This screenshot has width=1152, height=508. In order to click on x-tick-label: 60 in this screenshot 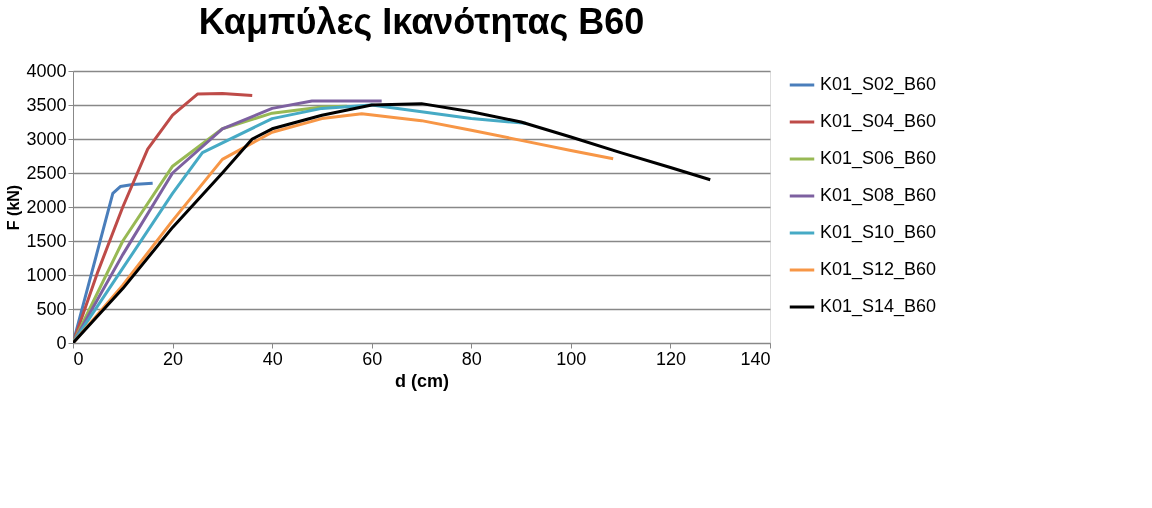, I will do `click(372, 358)`.